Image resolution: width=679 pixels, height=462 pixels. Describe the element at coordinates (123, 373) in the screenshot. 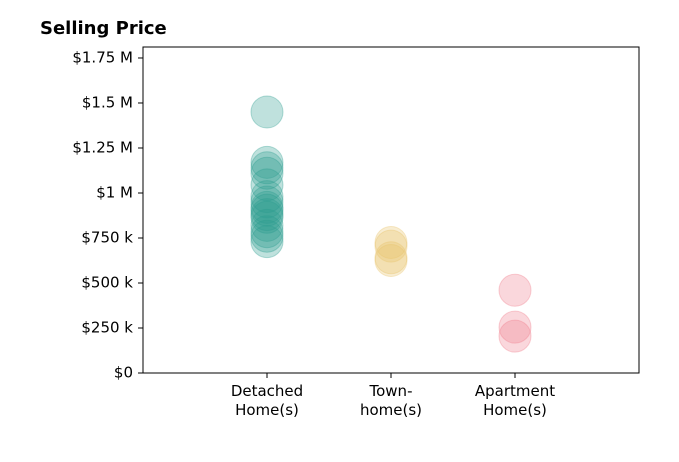

I see `y-tick-label: $0` at that location.